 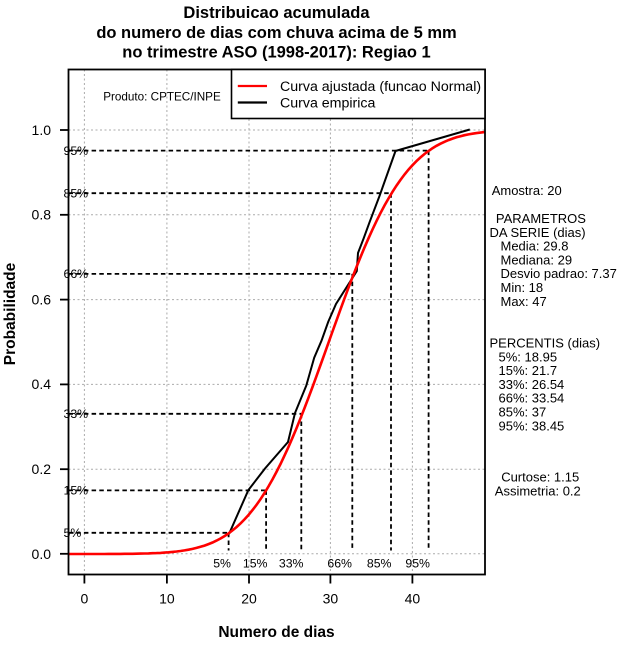 What do you see at coordinates (532, 425) in the screenshot?
I see `svg-text: 95%: 38.45` at bounding box center [532, 425].